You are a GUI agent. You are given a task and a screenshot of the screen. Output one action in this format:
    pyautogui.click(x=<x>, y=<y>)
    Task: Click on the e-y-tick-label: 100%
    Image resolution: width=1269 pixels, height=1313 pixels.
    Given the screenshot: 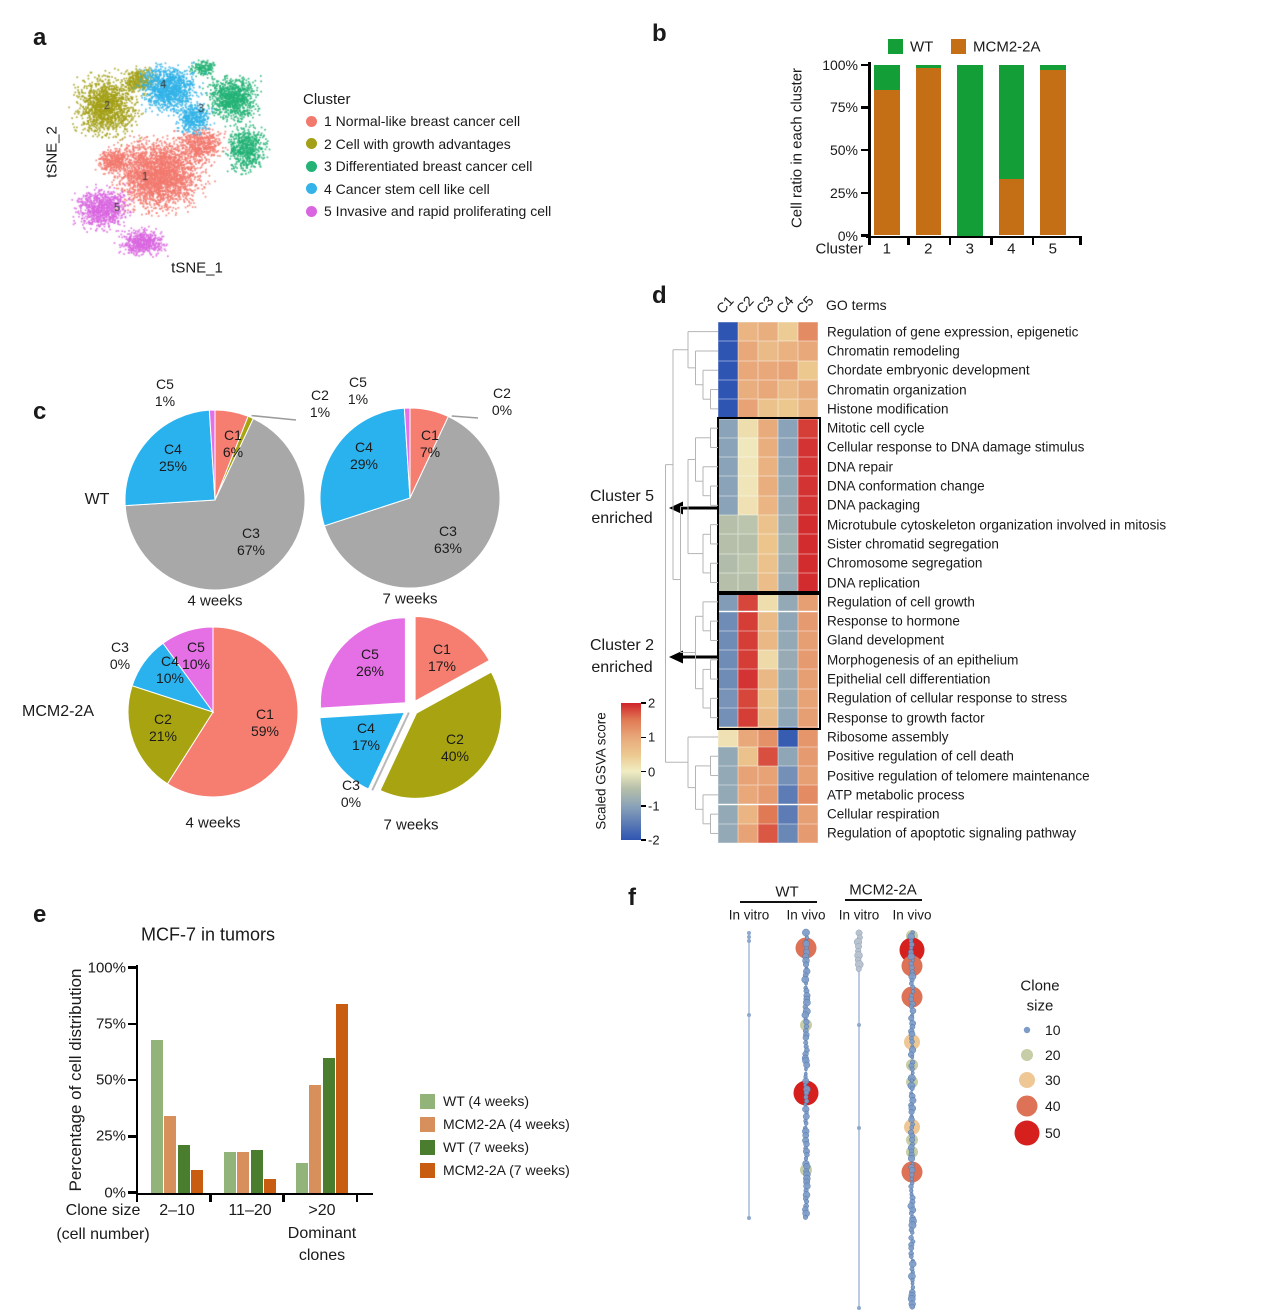 What is the action you would take?
    pyautogui.click(x=106, y=967)
    